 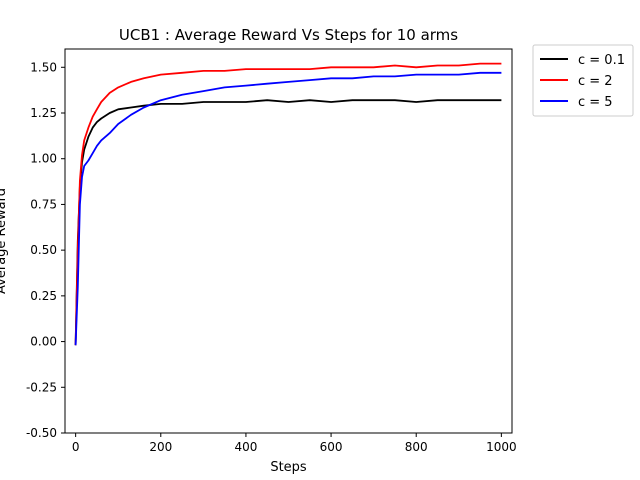 What do you see at coordinates (41, 433) in the screenshot?
I see `y-tick-label: -0.50` at bounding box center [41, 433].